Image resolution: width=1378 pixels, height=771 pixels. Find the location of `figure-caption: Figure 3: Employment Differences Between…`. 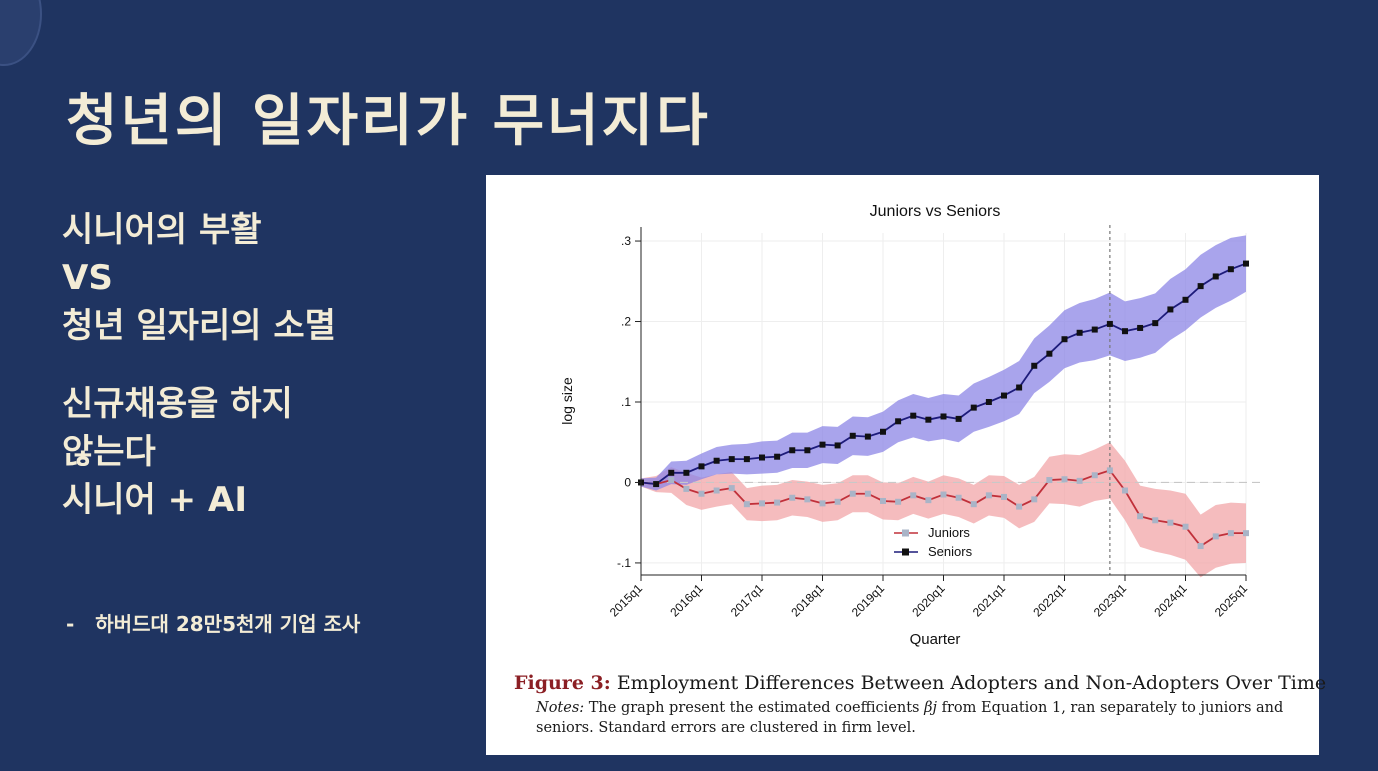

figure-caption: Figure 3: Employment Differences Between… is located at coordinates (920, 705).